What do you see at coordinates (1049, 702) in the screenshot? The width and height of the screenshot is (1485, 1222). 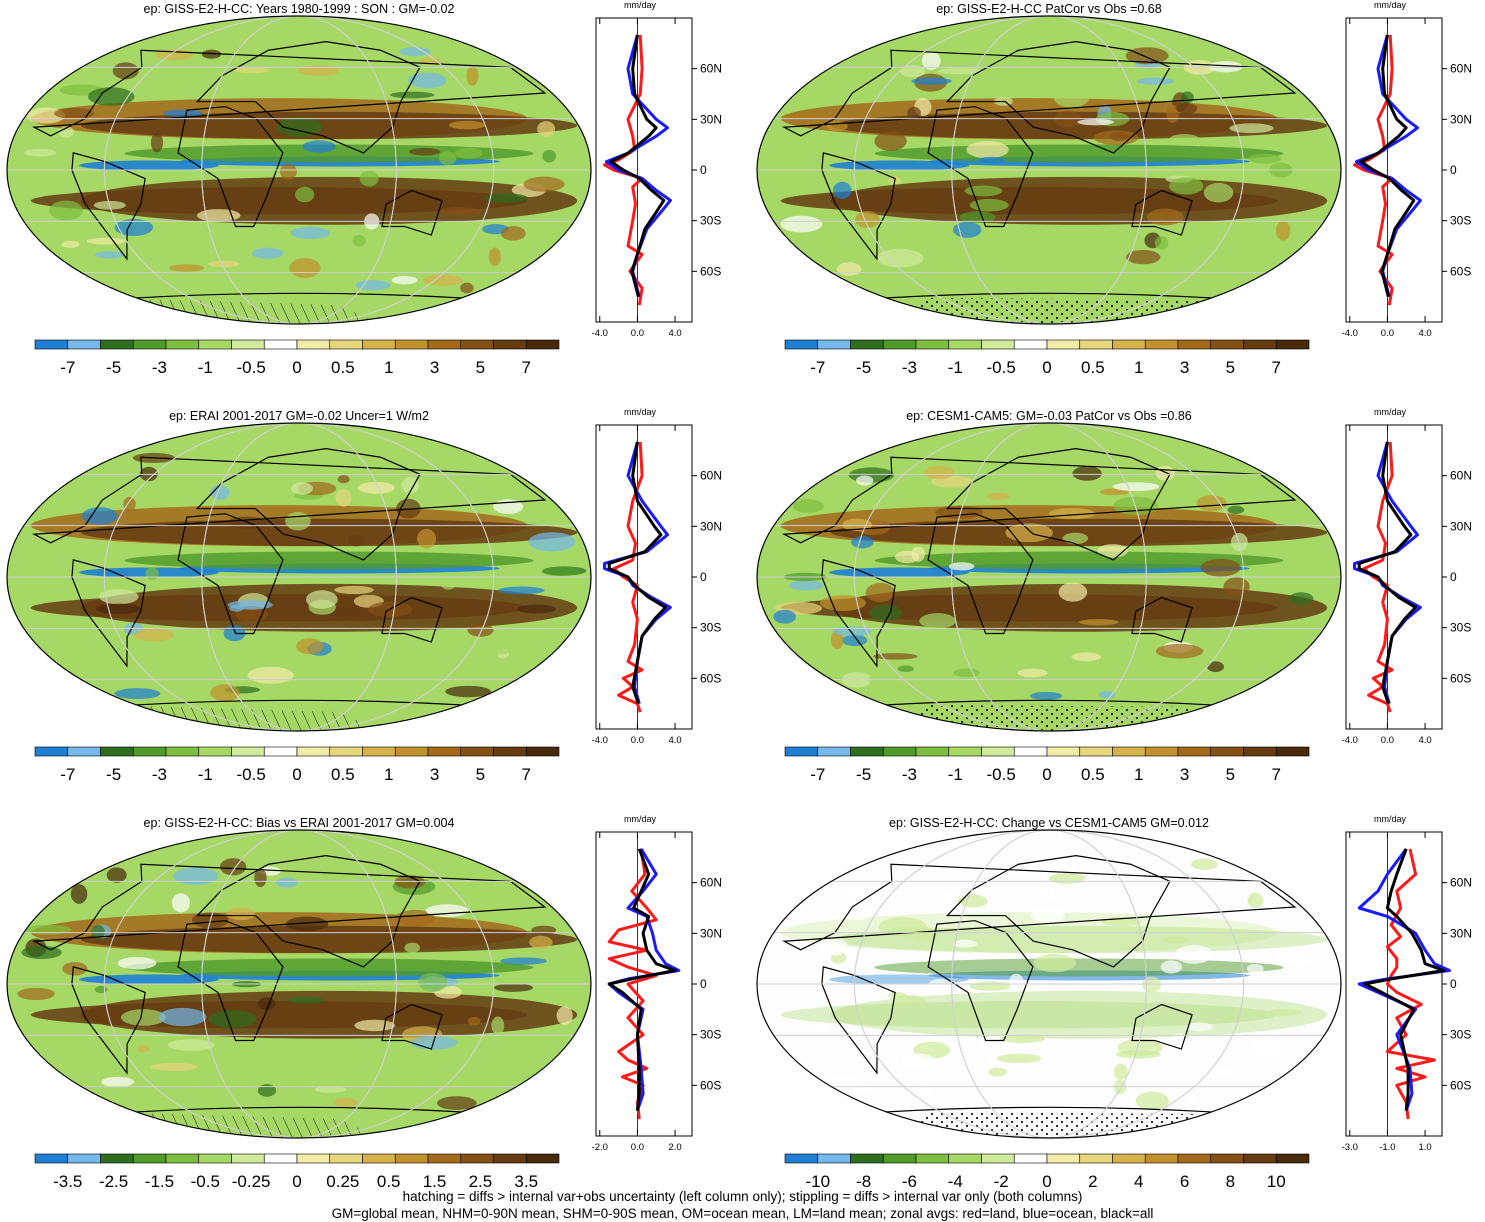 I see `coastline-antarctica` at bounding box center [1049, 702].